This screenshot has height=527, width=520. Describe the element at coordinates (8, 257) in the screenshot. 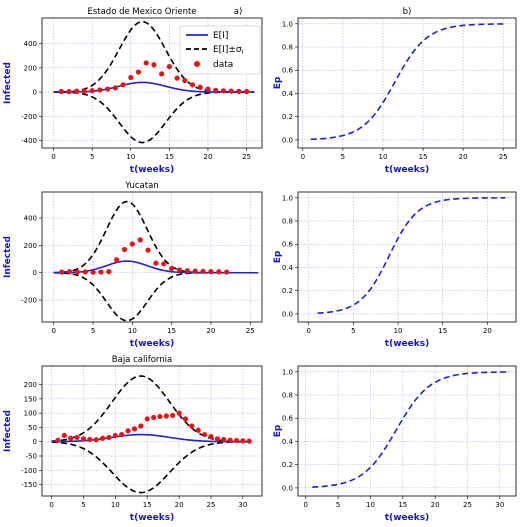

I see `y-axis-label: Infected` at that location.